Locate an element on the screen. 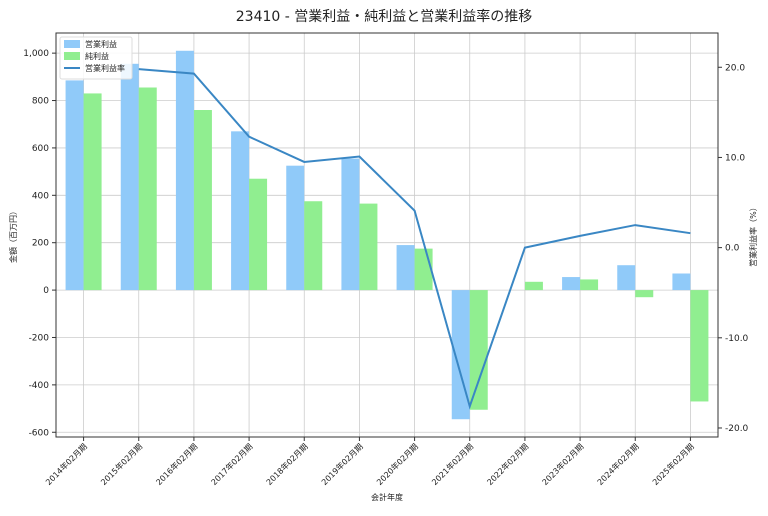 This screenshot has height=516, width=768. y-tick-label: 0 is located at coordinates (46, 291).